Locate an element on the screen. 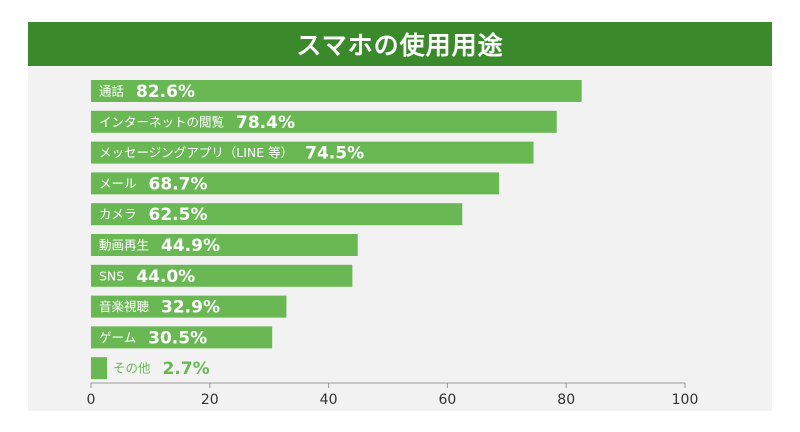 This screenshot has height=432, width=800. bar-value-label: 78.4% is located at coordinates (265, 123).